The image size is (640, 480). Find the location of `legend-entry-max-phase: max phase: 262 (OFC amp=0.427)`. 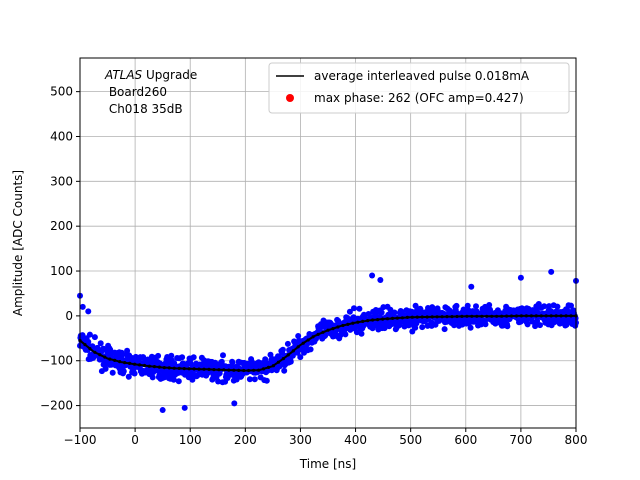

legend-entry-max-phase: max phase: 262 (OFC amp=0.427) is located at coordinates (419, 98).